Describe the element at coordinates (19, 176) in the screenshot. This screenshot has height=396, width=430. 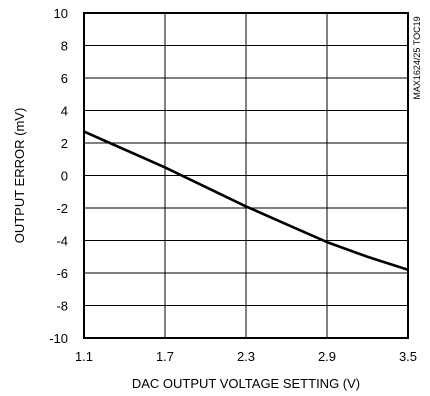
I see `y-axis-label: OUTPUT ERROR (mV)` at that location.